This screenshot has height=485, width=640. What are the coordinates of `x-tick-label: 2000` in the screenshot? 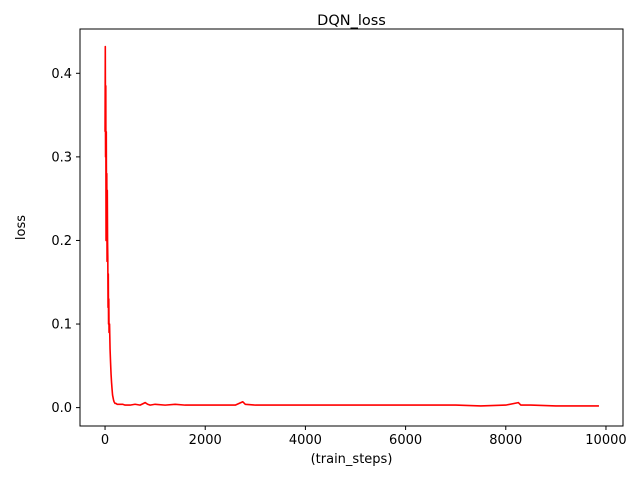 It's located at (205, 440).